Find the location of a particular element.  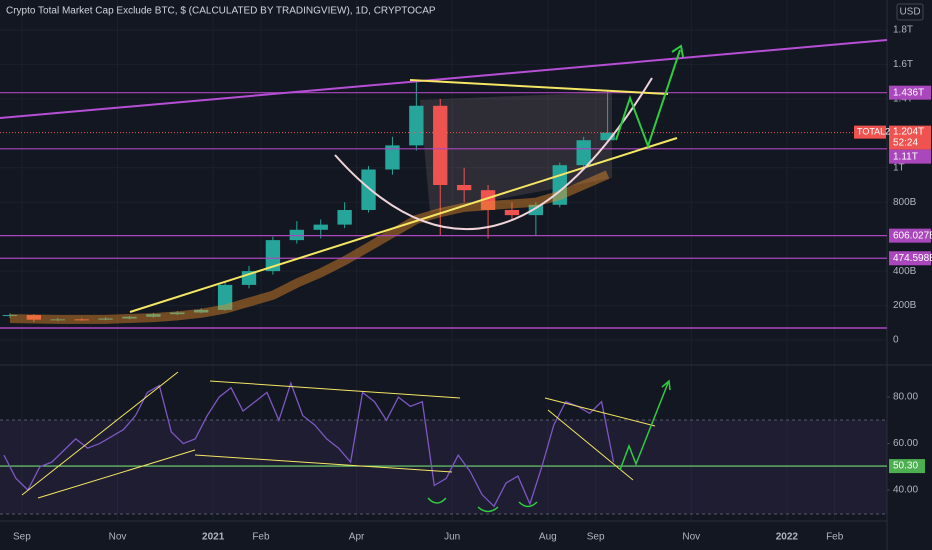

level-label: 1.436T is located at coordinates (908, 92).